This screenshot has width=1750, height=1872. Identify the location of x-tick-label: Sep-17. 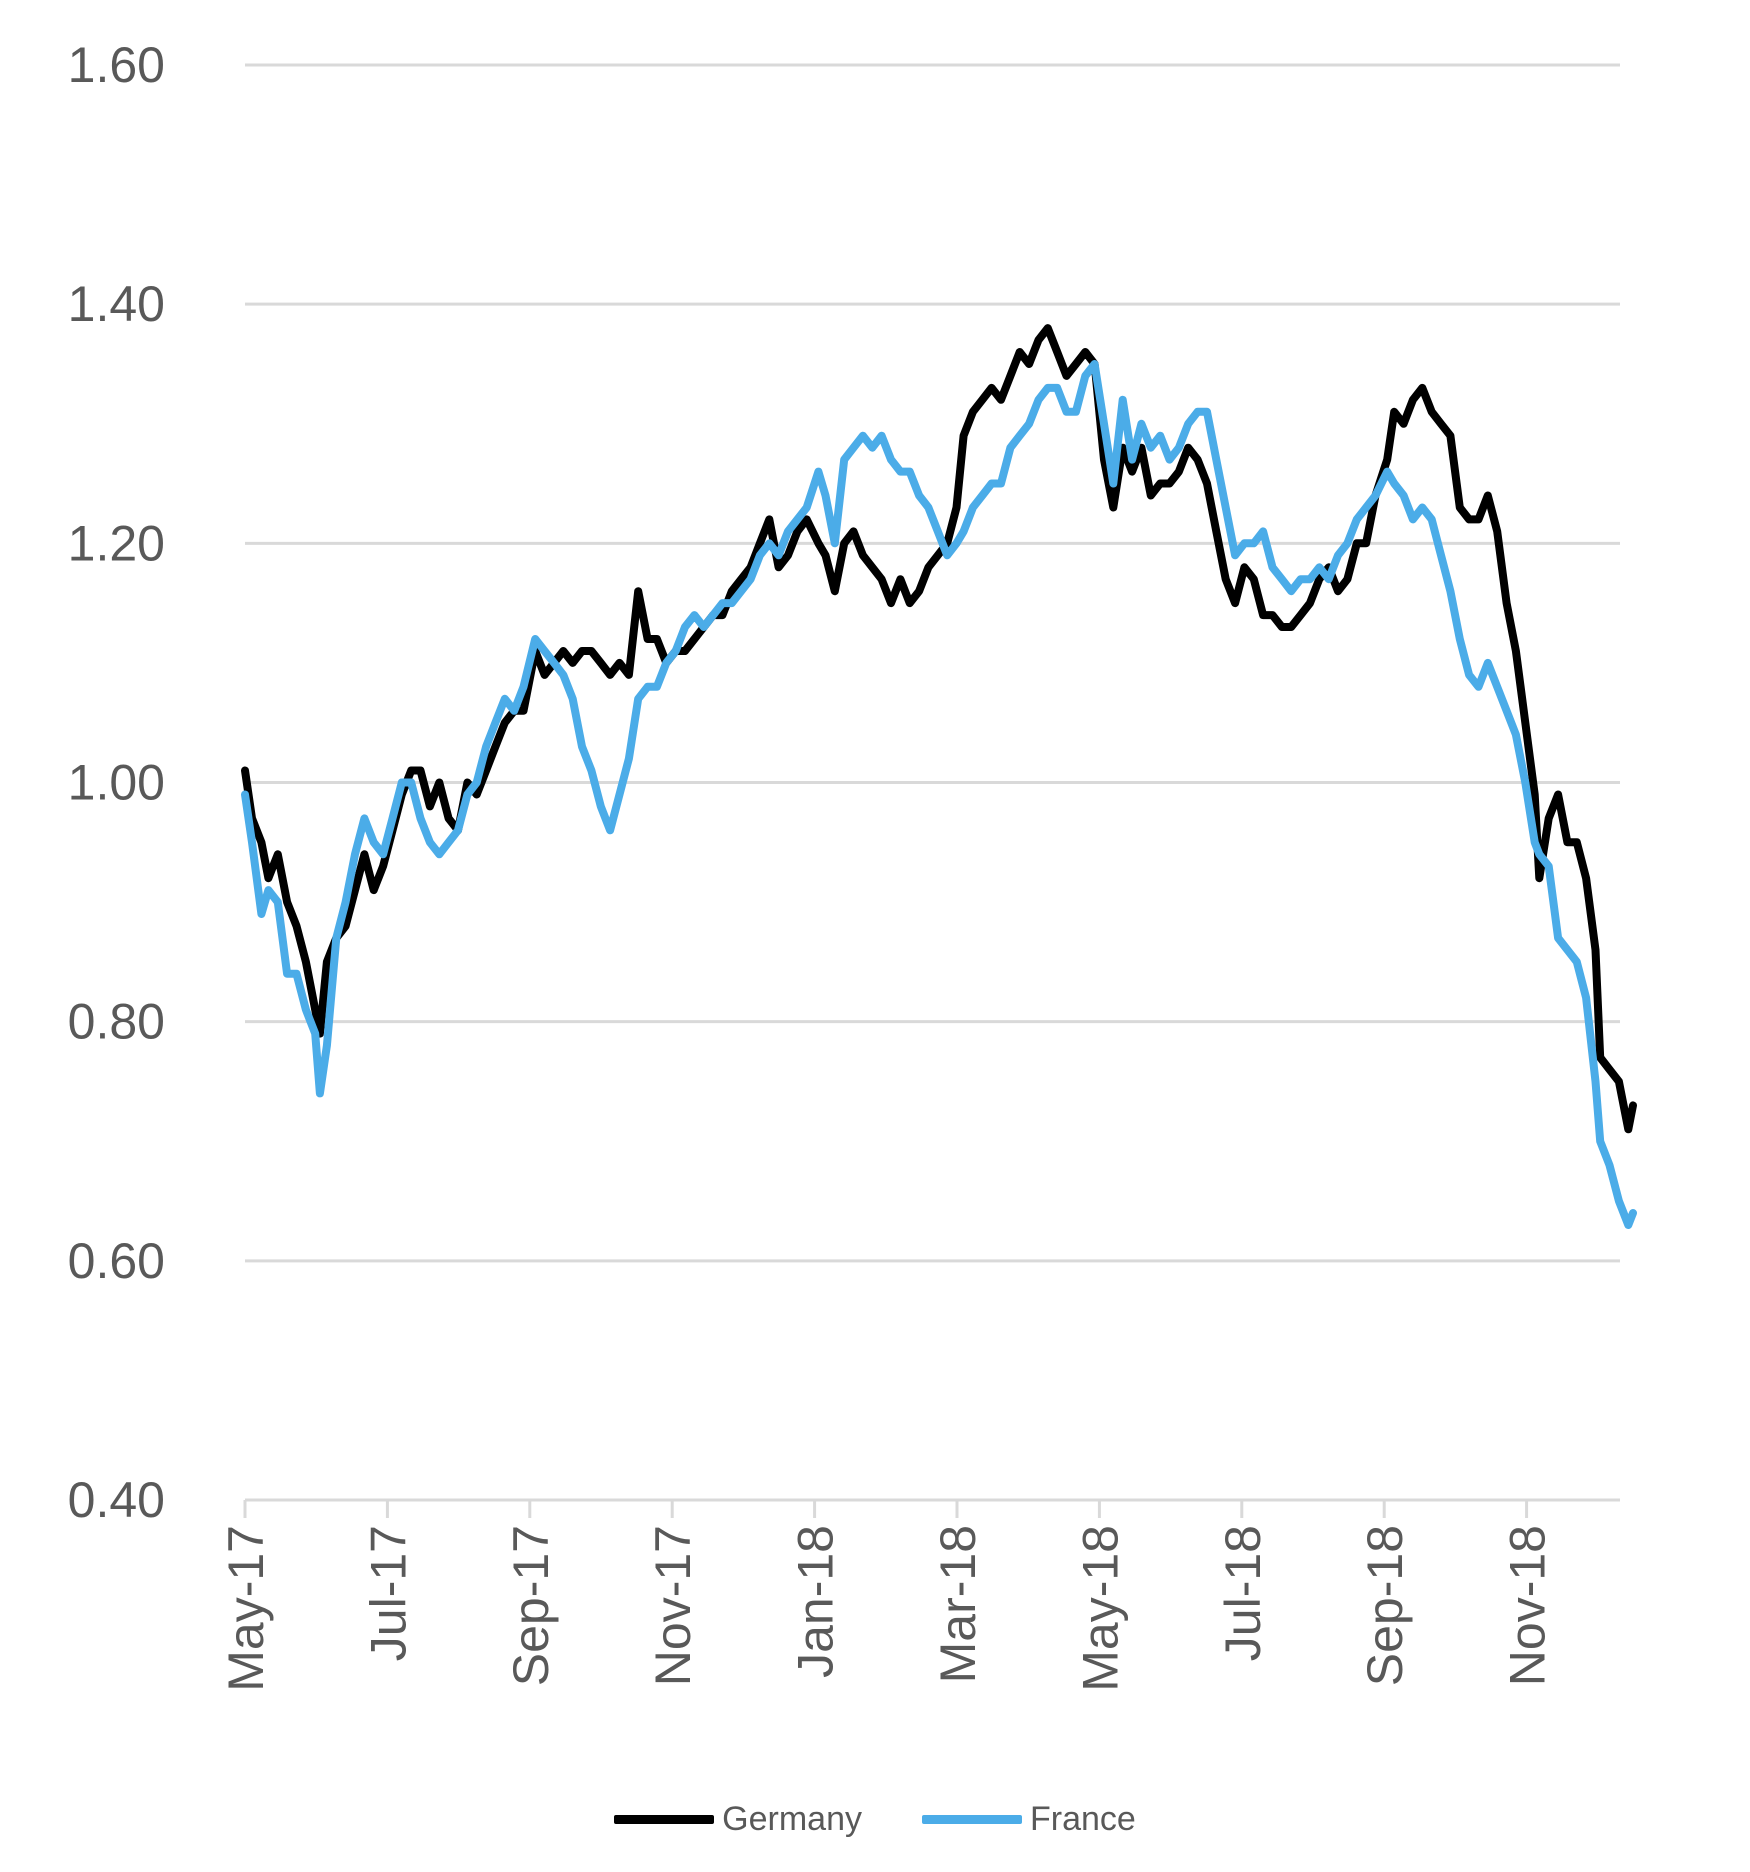
(531, 1605).